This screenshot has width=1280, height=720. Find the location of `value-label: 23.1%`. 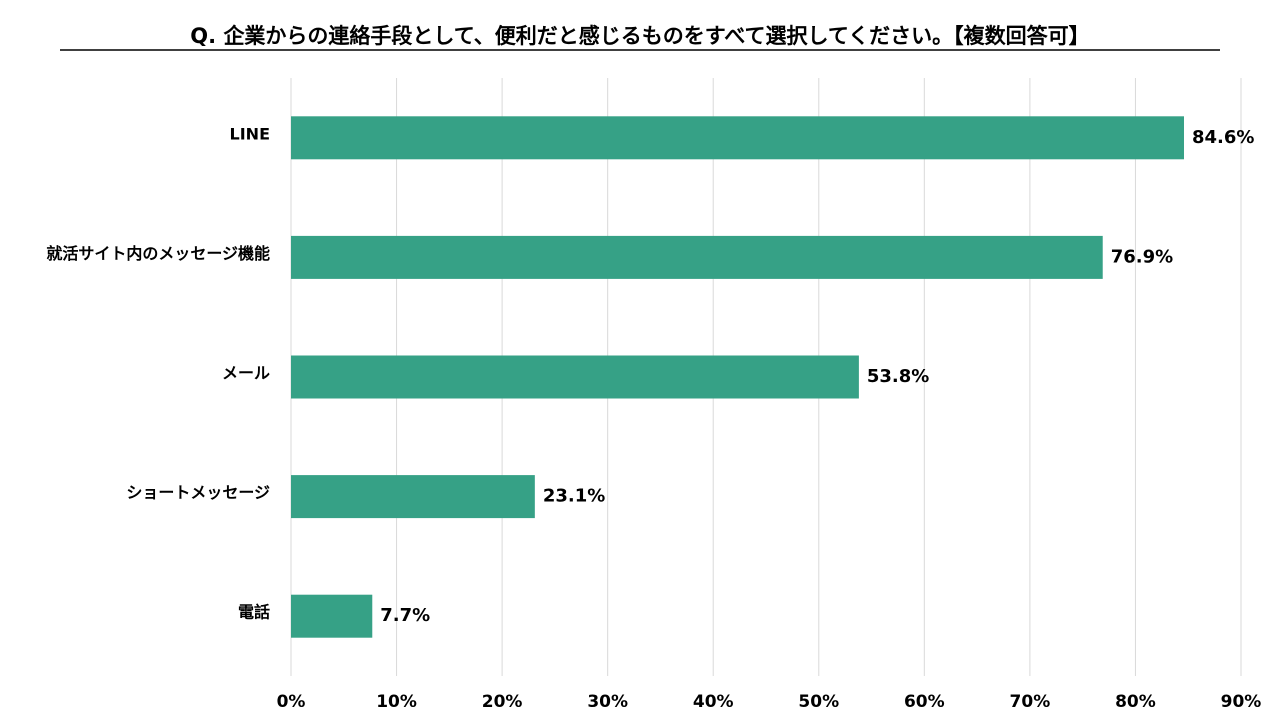

value-label: 23.1% is located at coordinates (574, 496).